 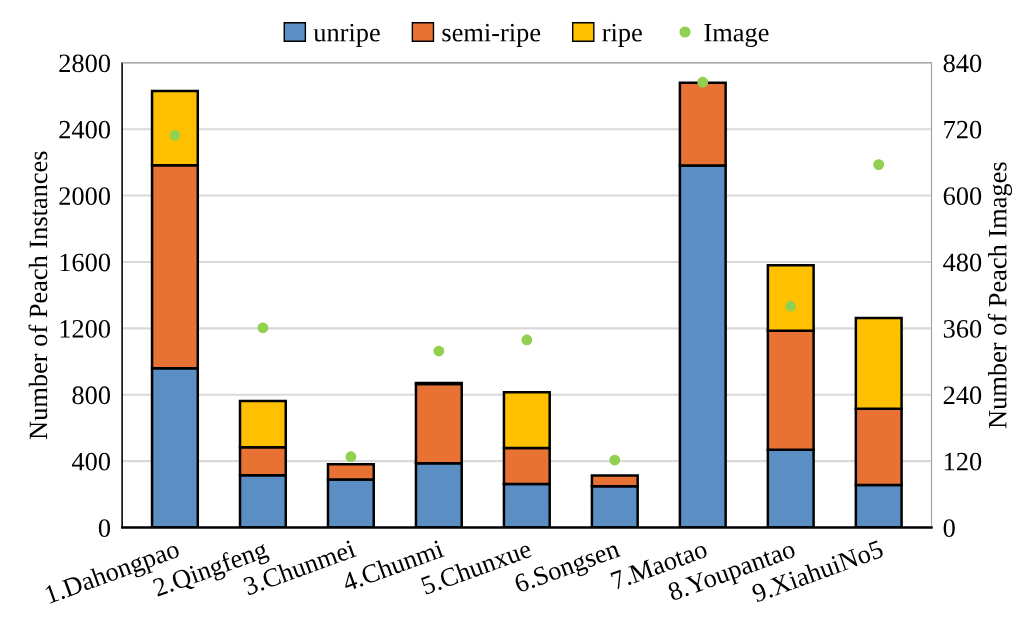 I want to click on y-tick-label: 2800, so click(x=85, y=63).